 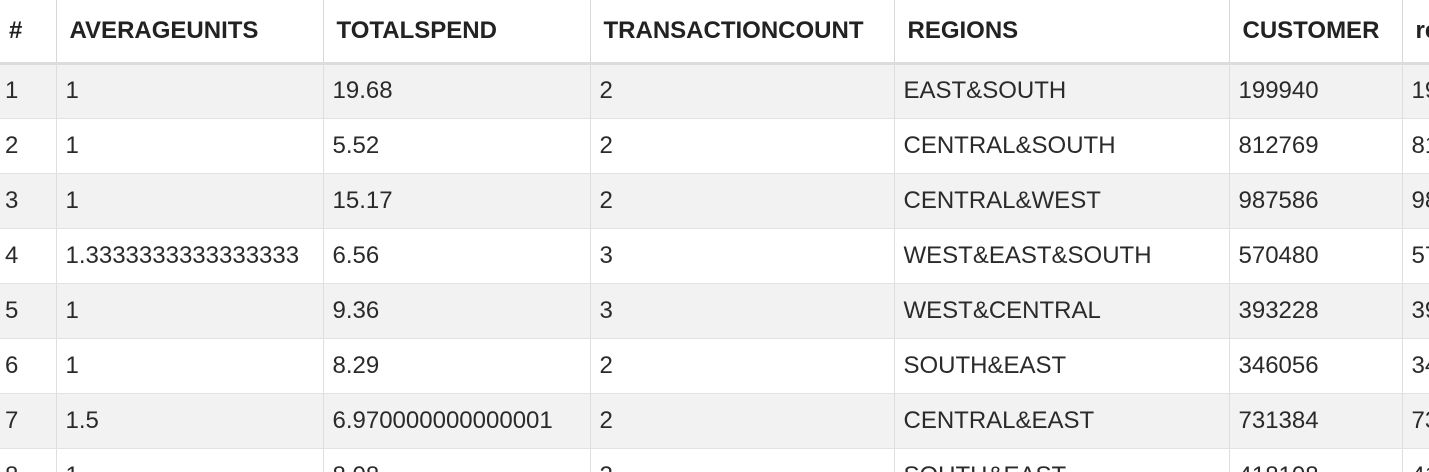 I want to click on column-header-index: #, so click(x=28, y=32).